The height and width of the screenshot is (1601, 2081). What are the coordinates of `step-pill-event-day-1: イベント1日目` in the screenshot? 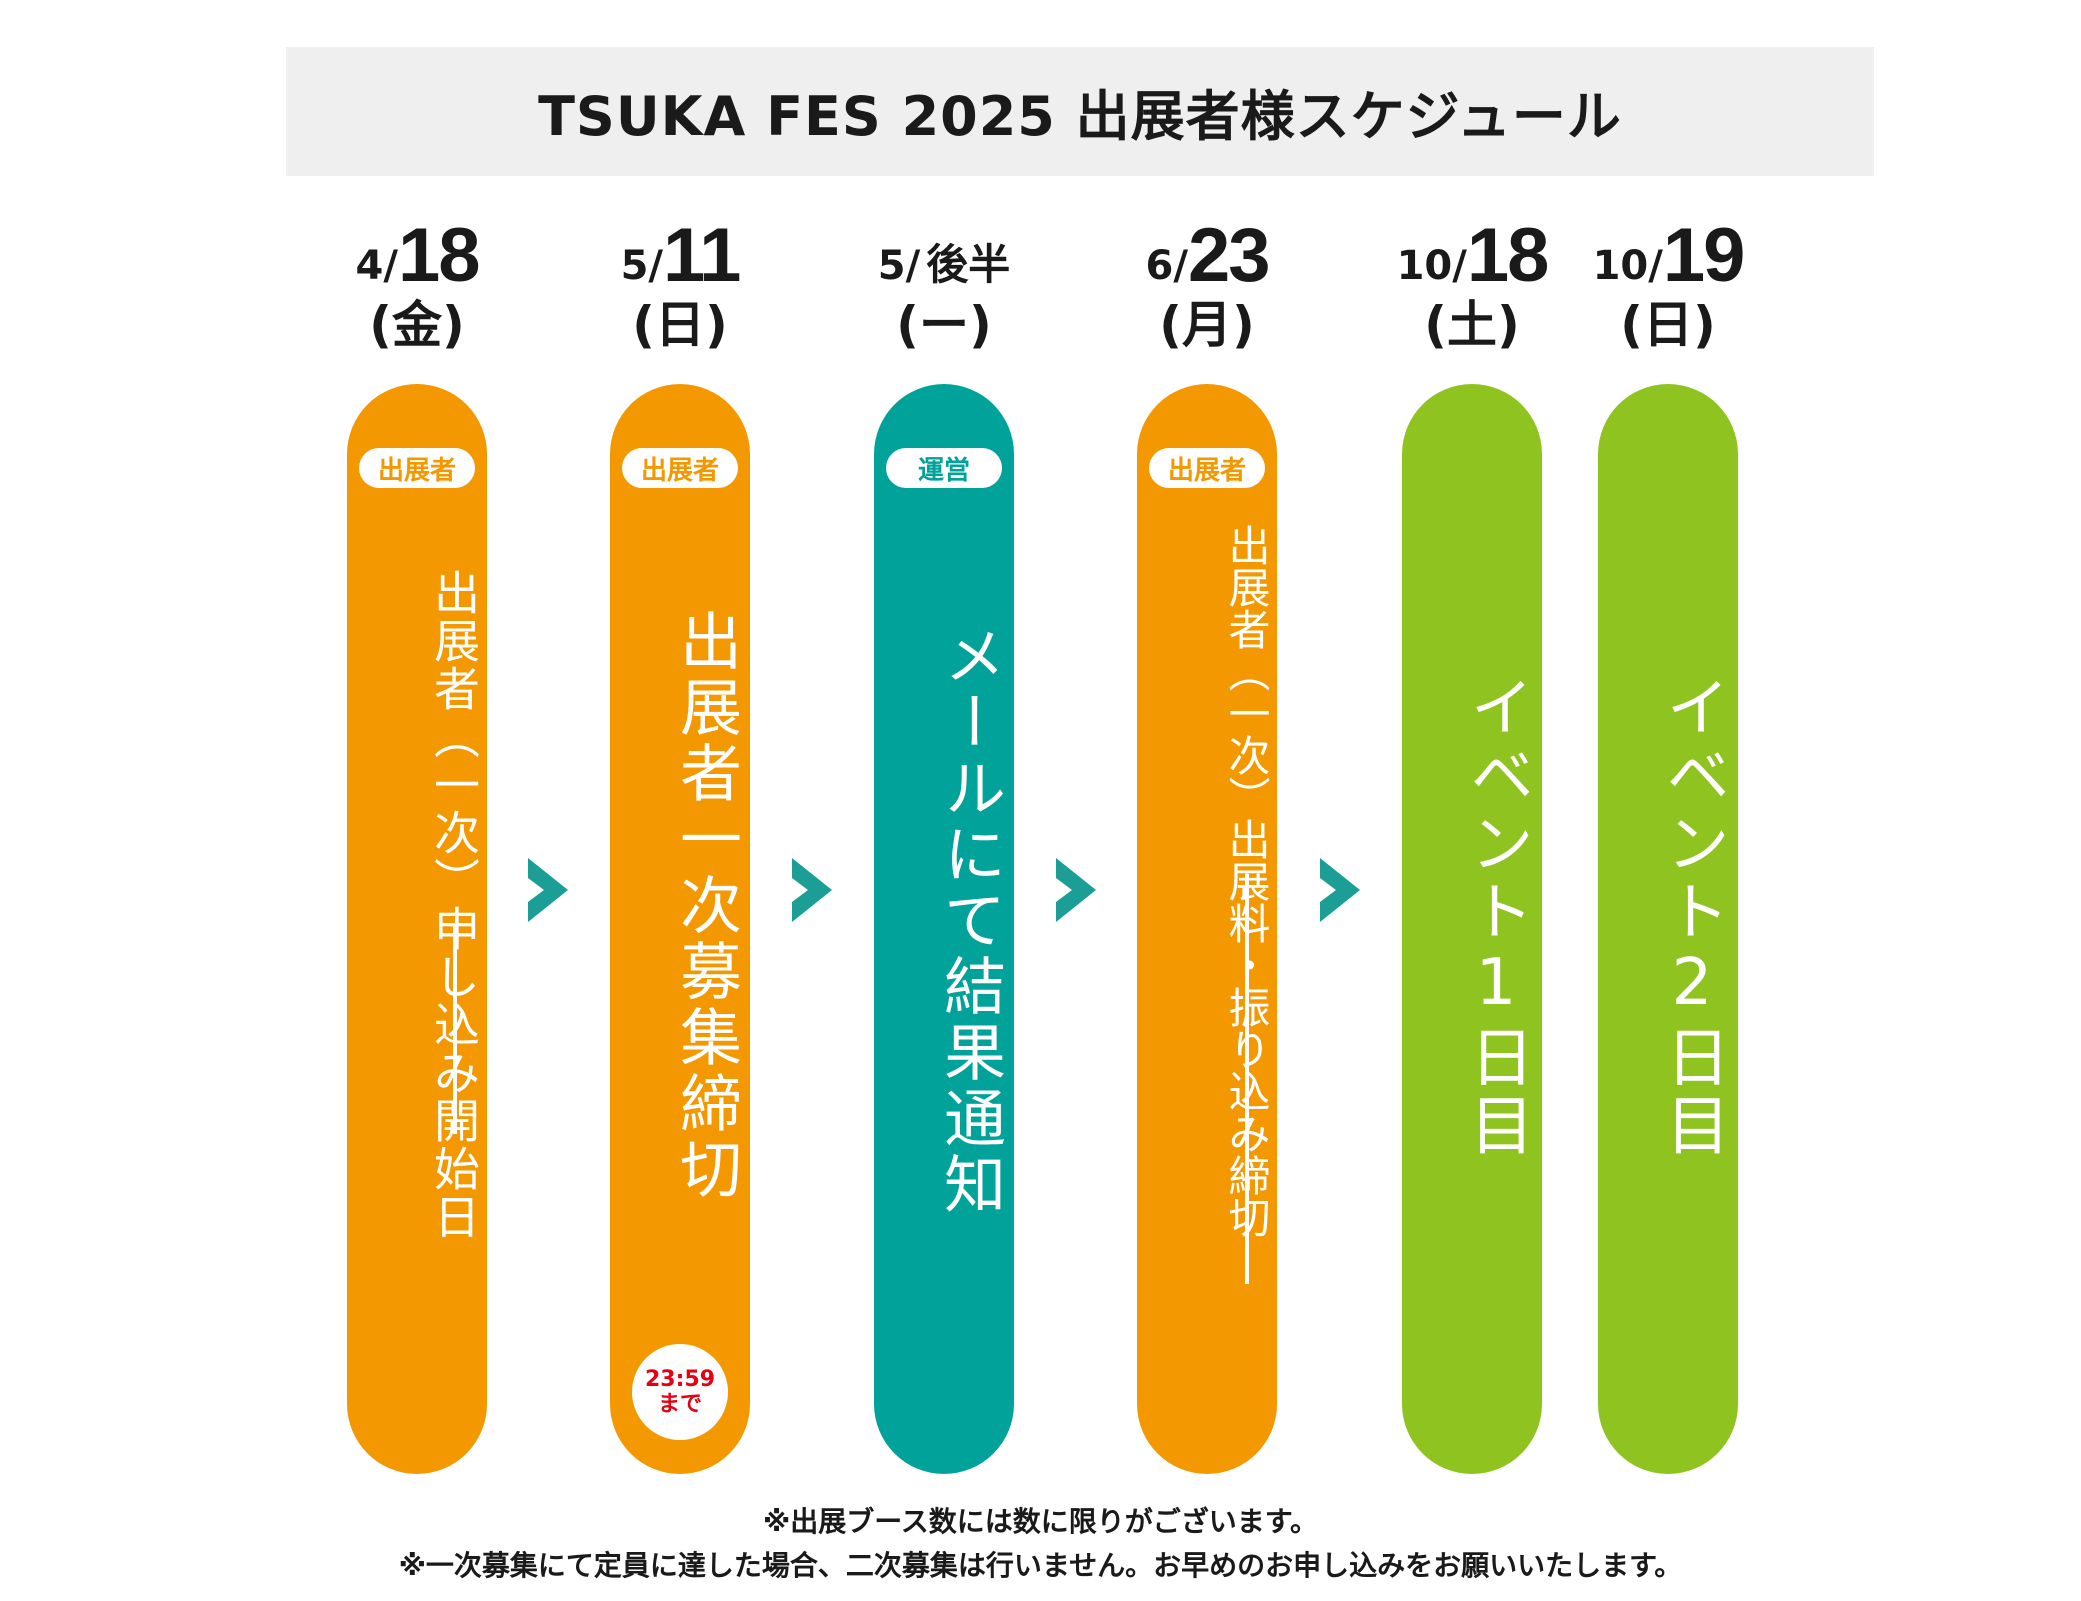 It's located at (1472, 929).